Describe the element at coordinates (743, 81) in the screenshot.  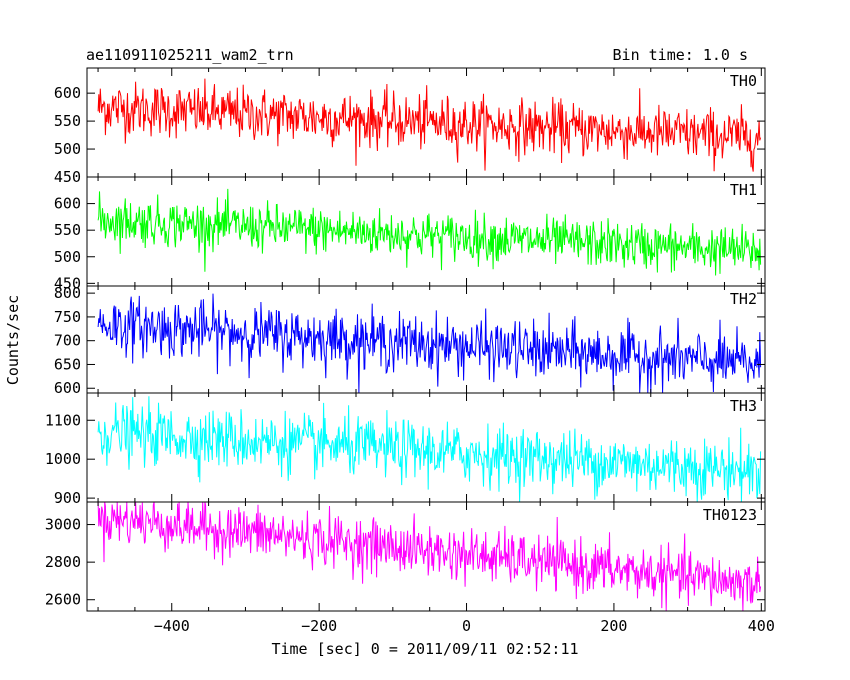
I see `panel-label: TH0` at that location.